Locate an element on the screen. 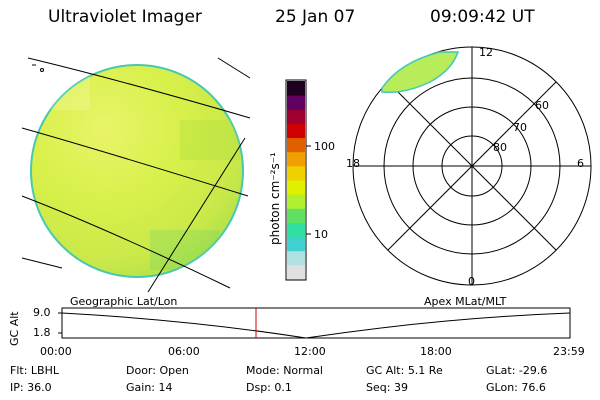  instrument-title: Ultraviolet Imager is located at coordinates (125, 17).